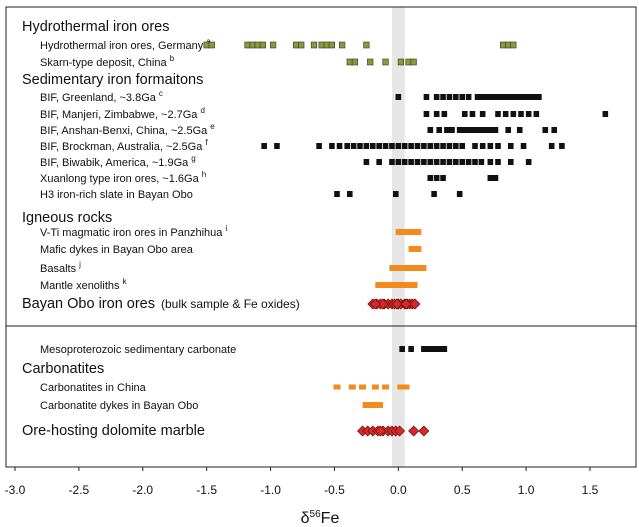  Describe the element at coordinates (161, 93) in the screenshot. I see `row-superscript: c` at that location.